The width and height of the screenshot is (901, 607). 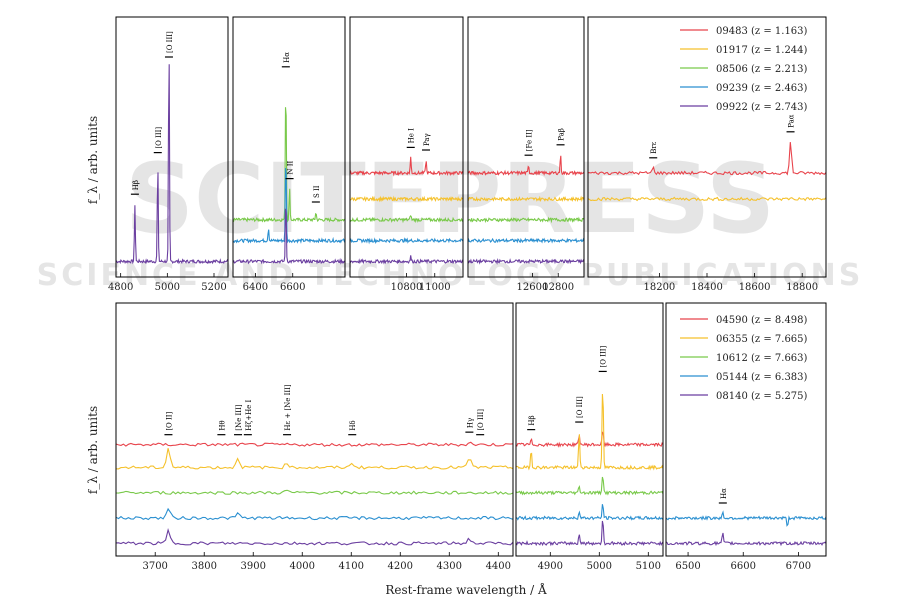 What do you see at coordinates (659, 287) in the screenshot?
I see `x-tick-label-0-4-0: 18200` at bounding box center [659, 287].